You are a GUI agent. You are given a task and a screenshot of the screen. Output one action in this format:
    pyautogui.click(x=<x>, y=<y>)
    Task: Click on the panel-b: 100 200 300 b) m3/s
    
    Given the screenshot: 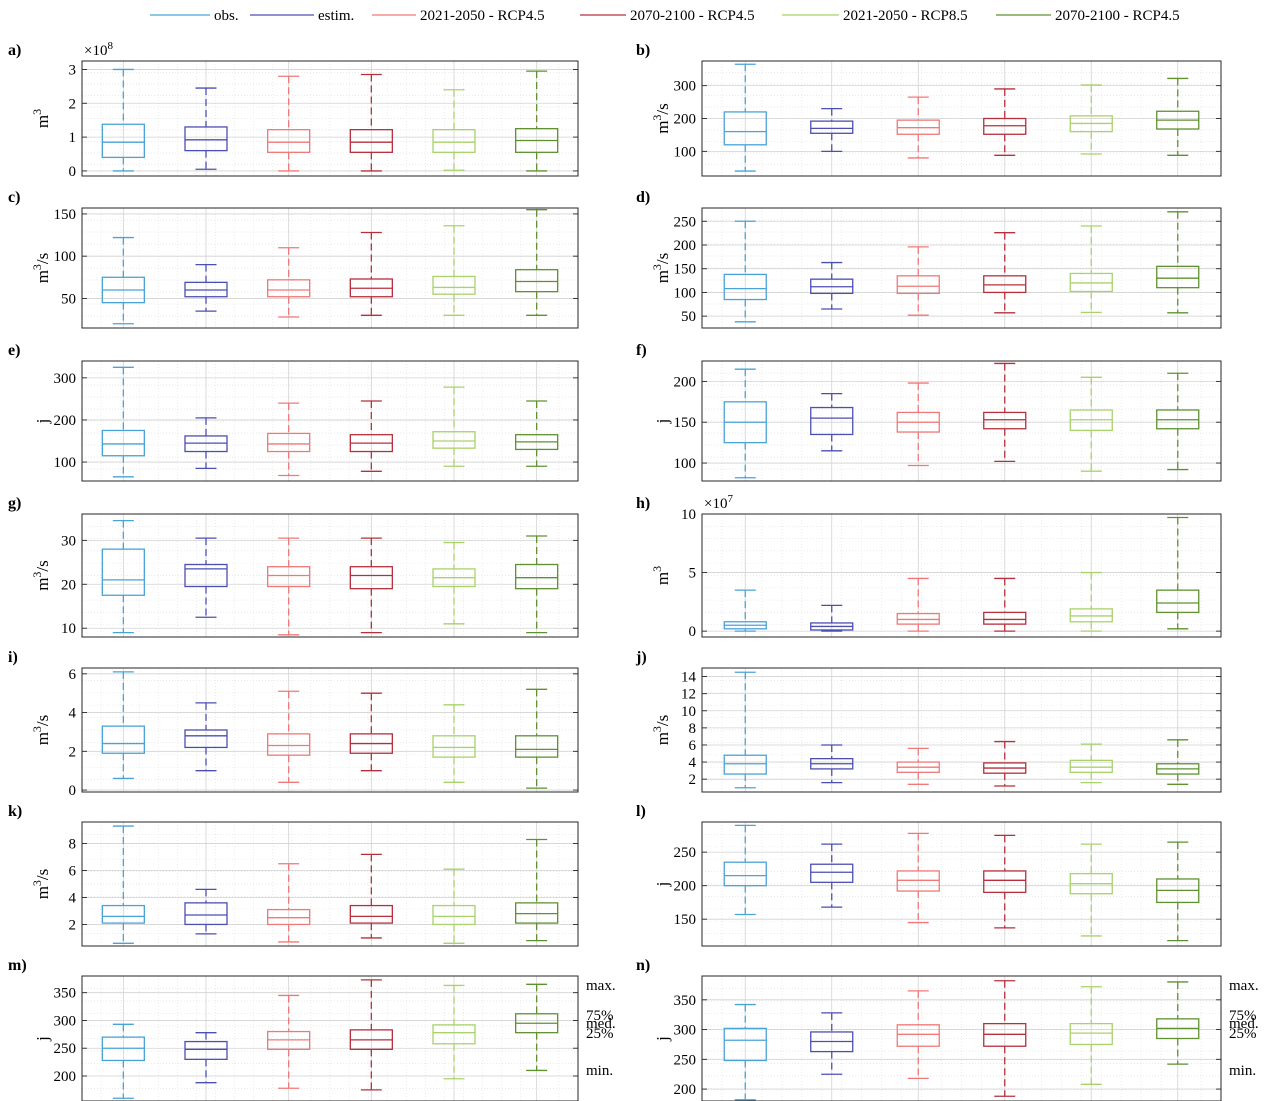 What is the action you would take?
    pyautogui.click(x=929, y=109)
    